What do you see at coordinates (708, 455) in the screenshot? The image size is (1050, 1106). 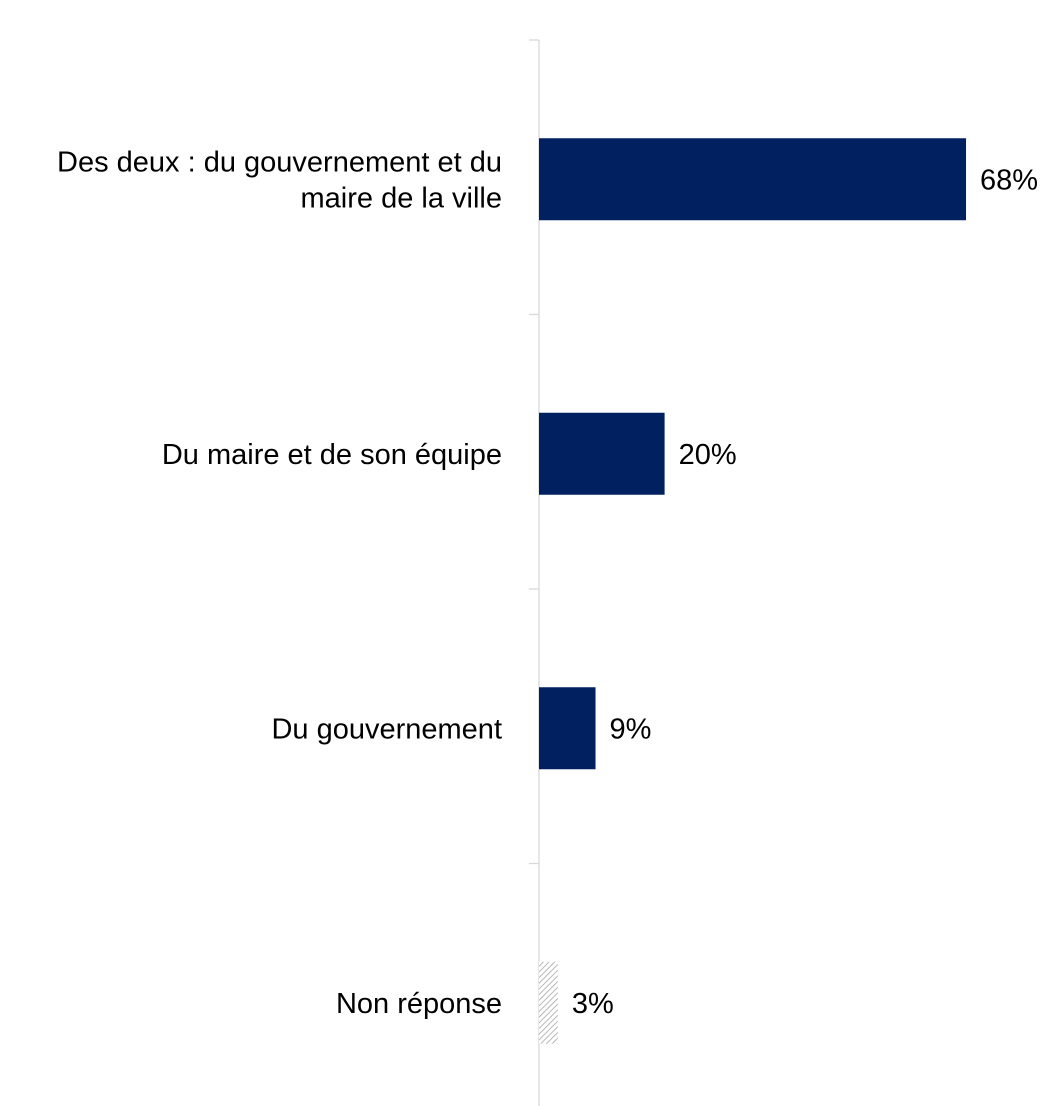 I see `value-label: 20%` at bounding box center [708, 455].